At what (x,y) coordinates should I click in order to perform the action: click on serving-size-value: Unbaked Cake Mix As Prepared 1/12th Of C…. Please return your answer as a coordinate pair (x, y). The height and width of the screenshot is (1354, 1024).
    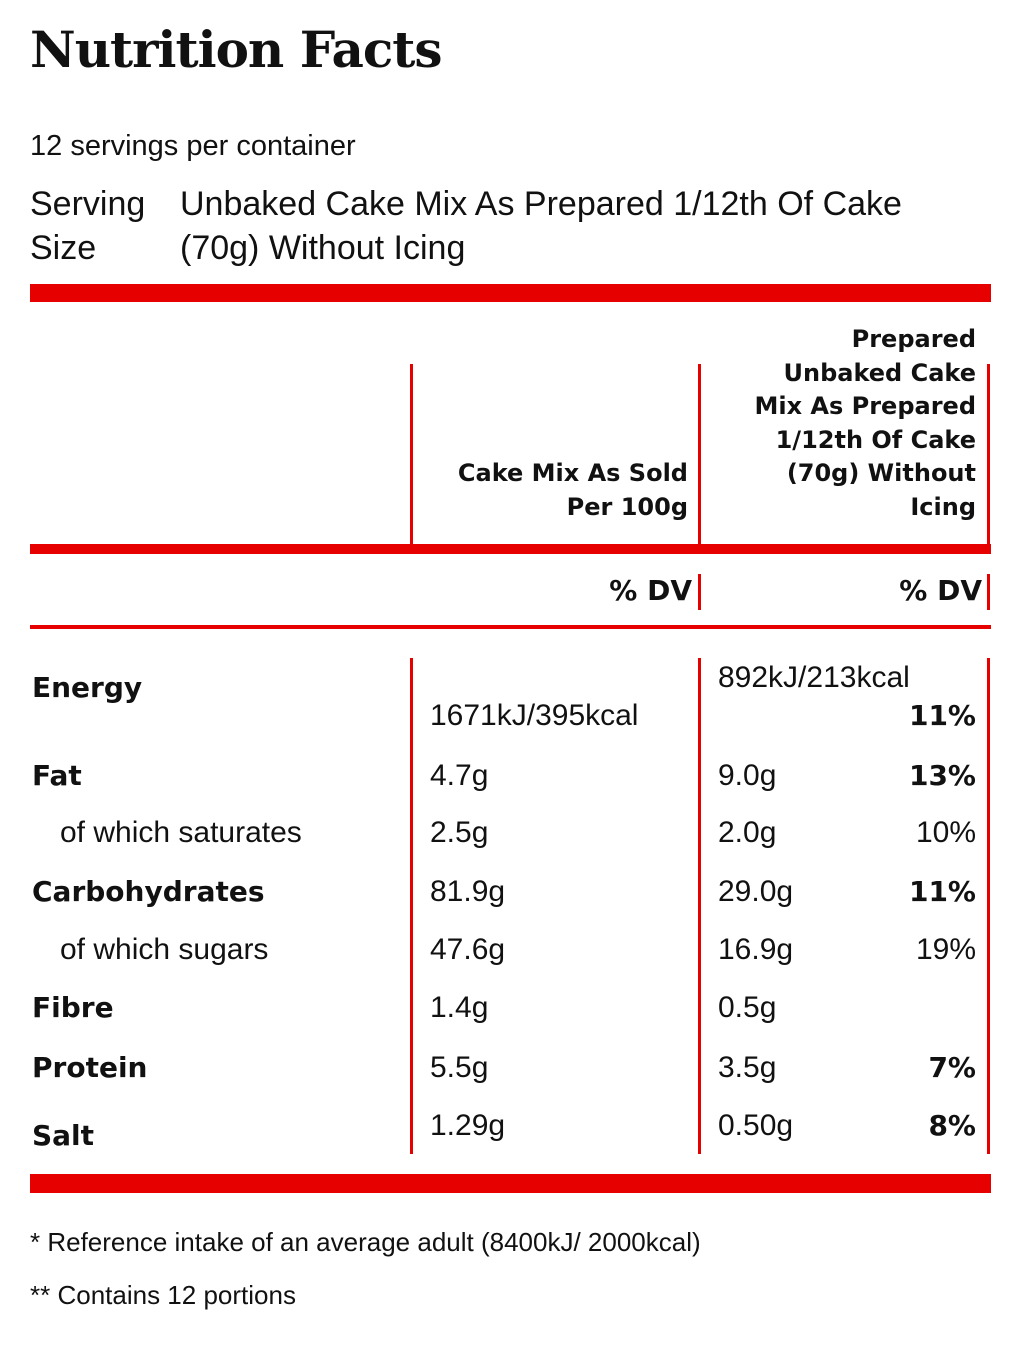
    Looking at the image, I should click on (541, 226).